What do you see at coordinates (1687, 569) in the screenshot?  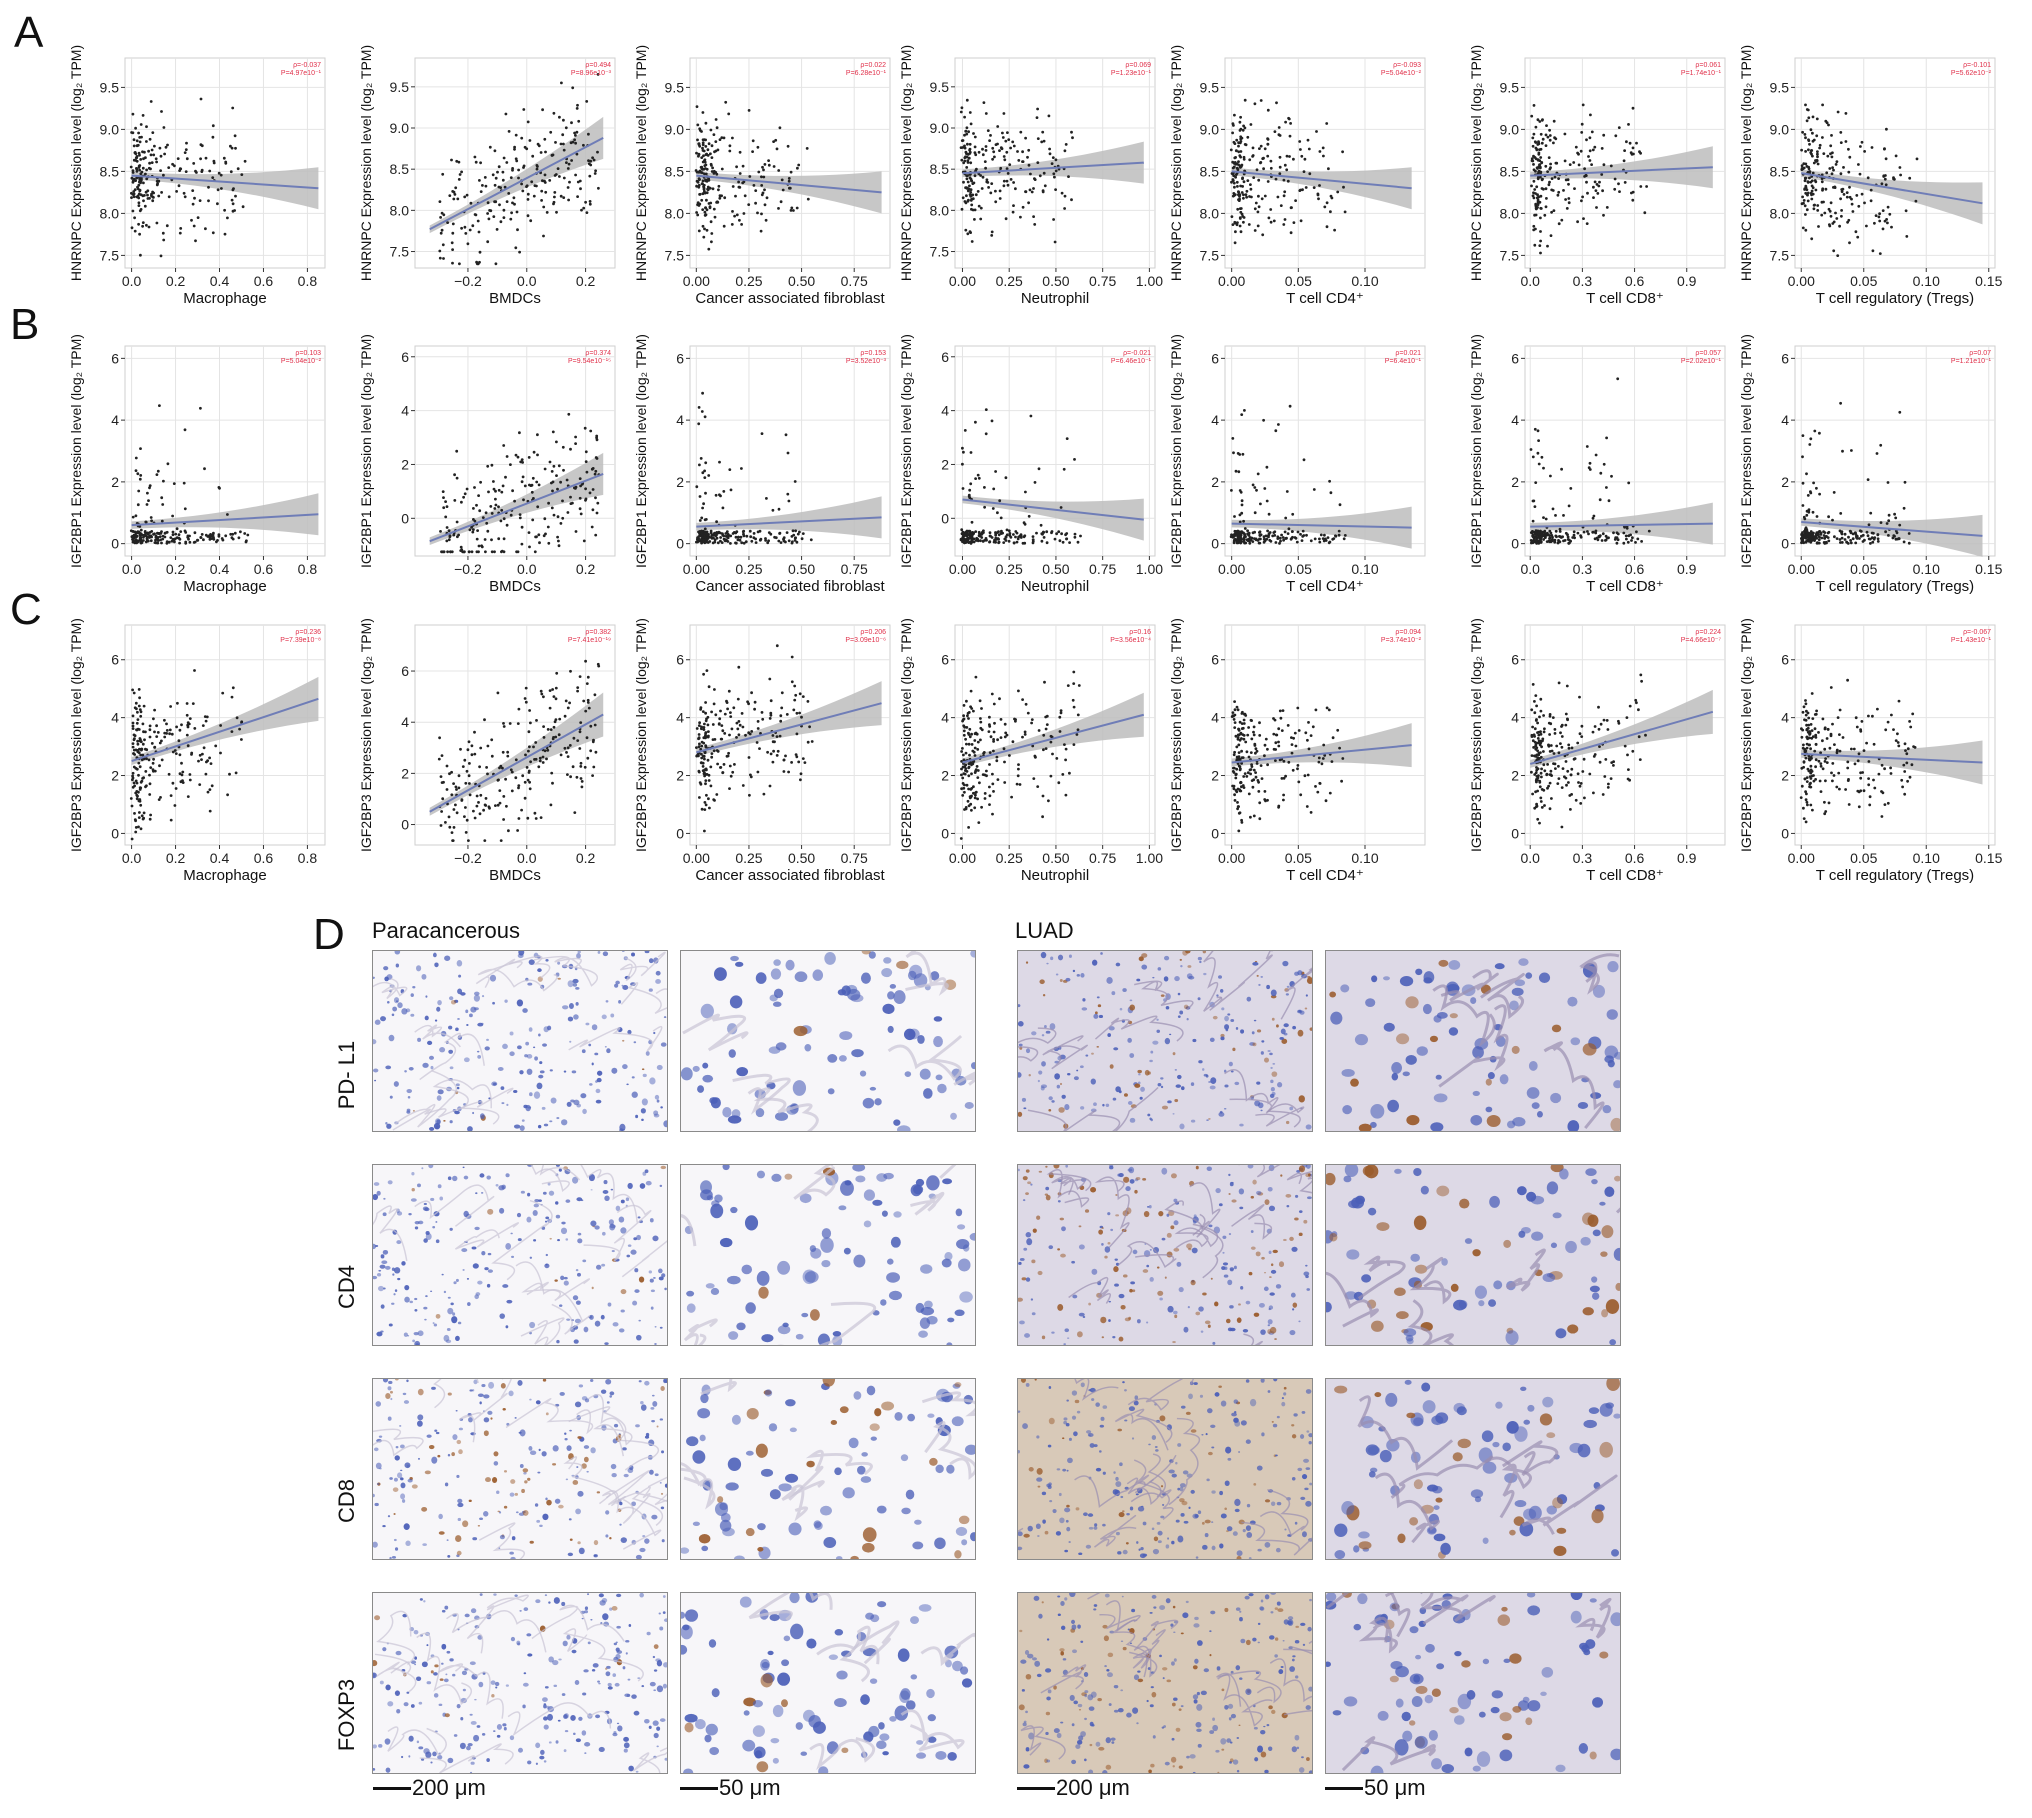 I see `x-tick-label: 0.9` at bounding box center [1687, 569].